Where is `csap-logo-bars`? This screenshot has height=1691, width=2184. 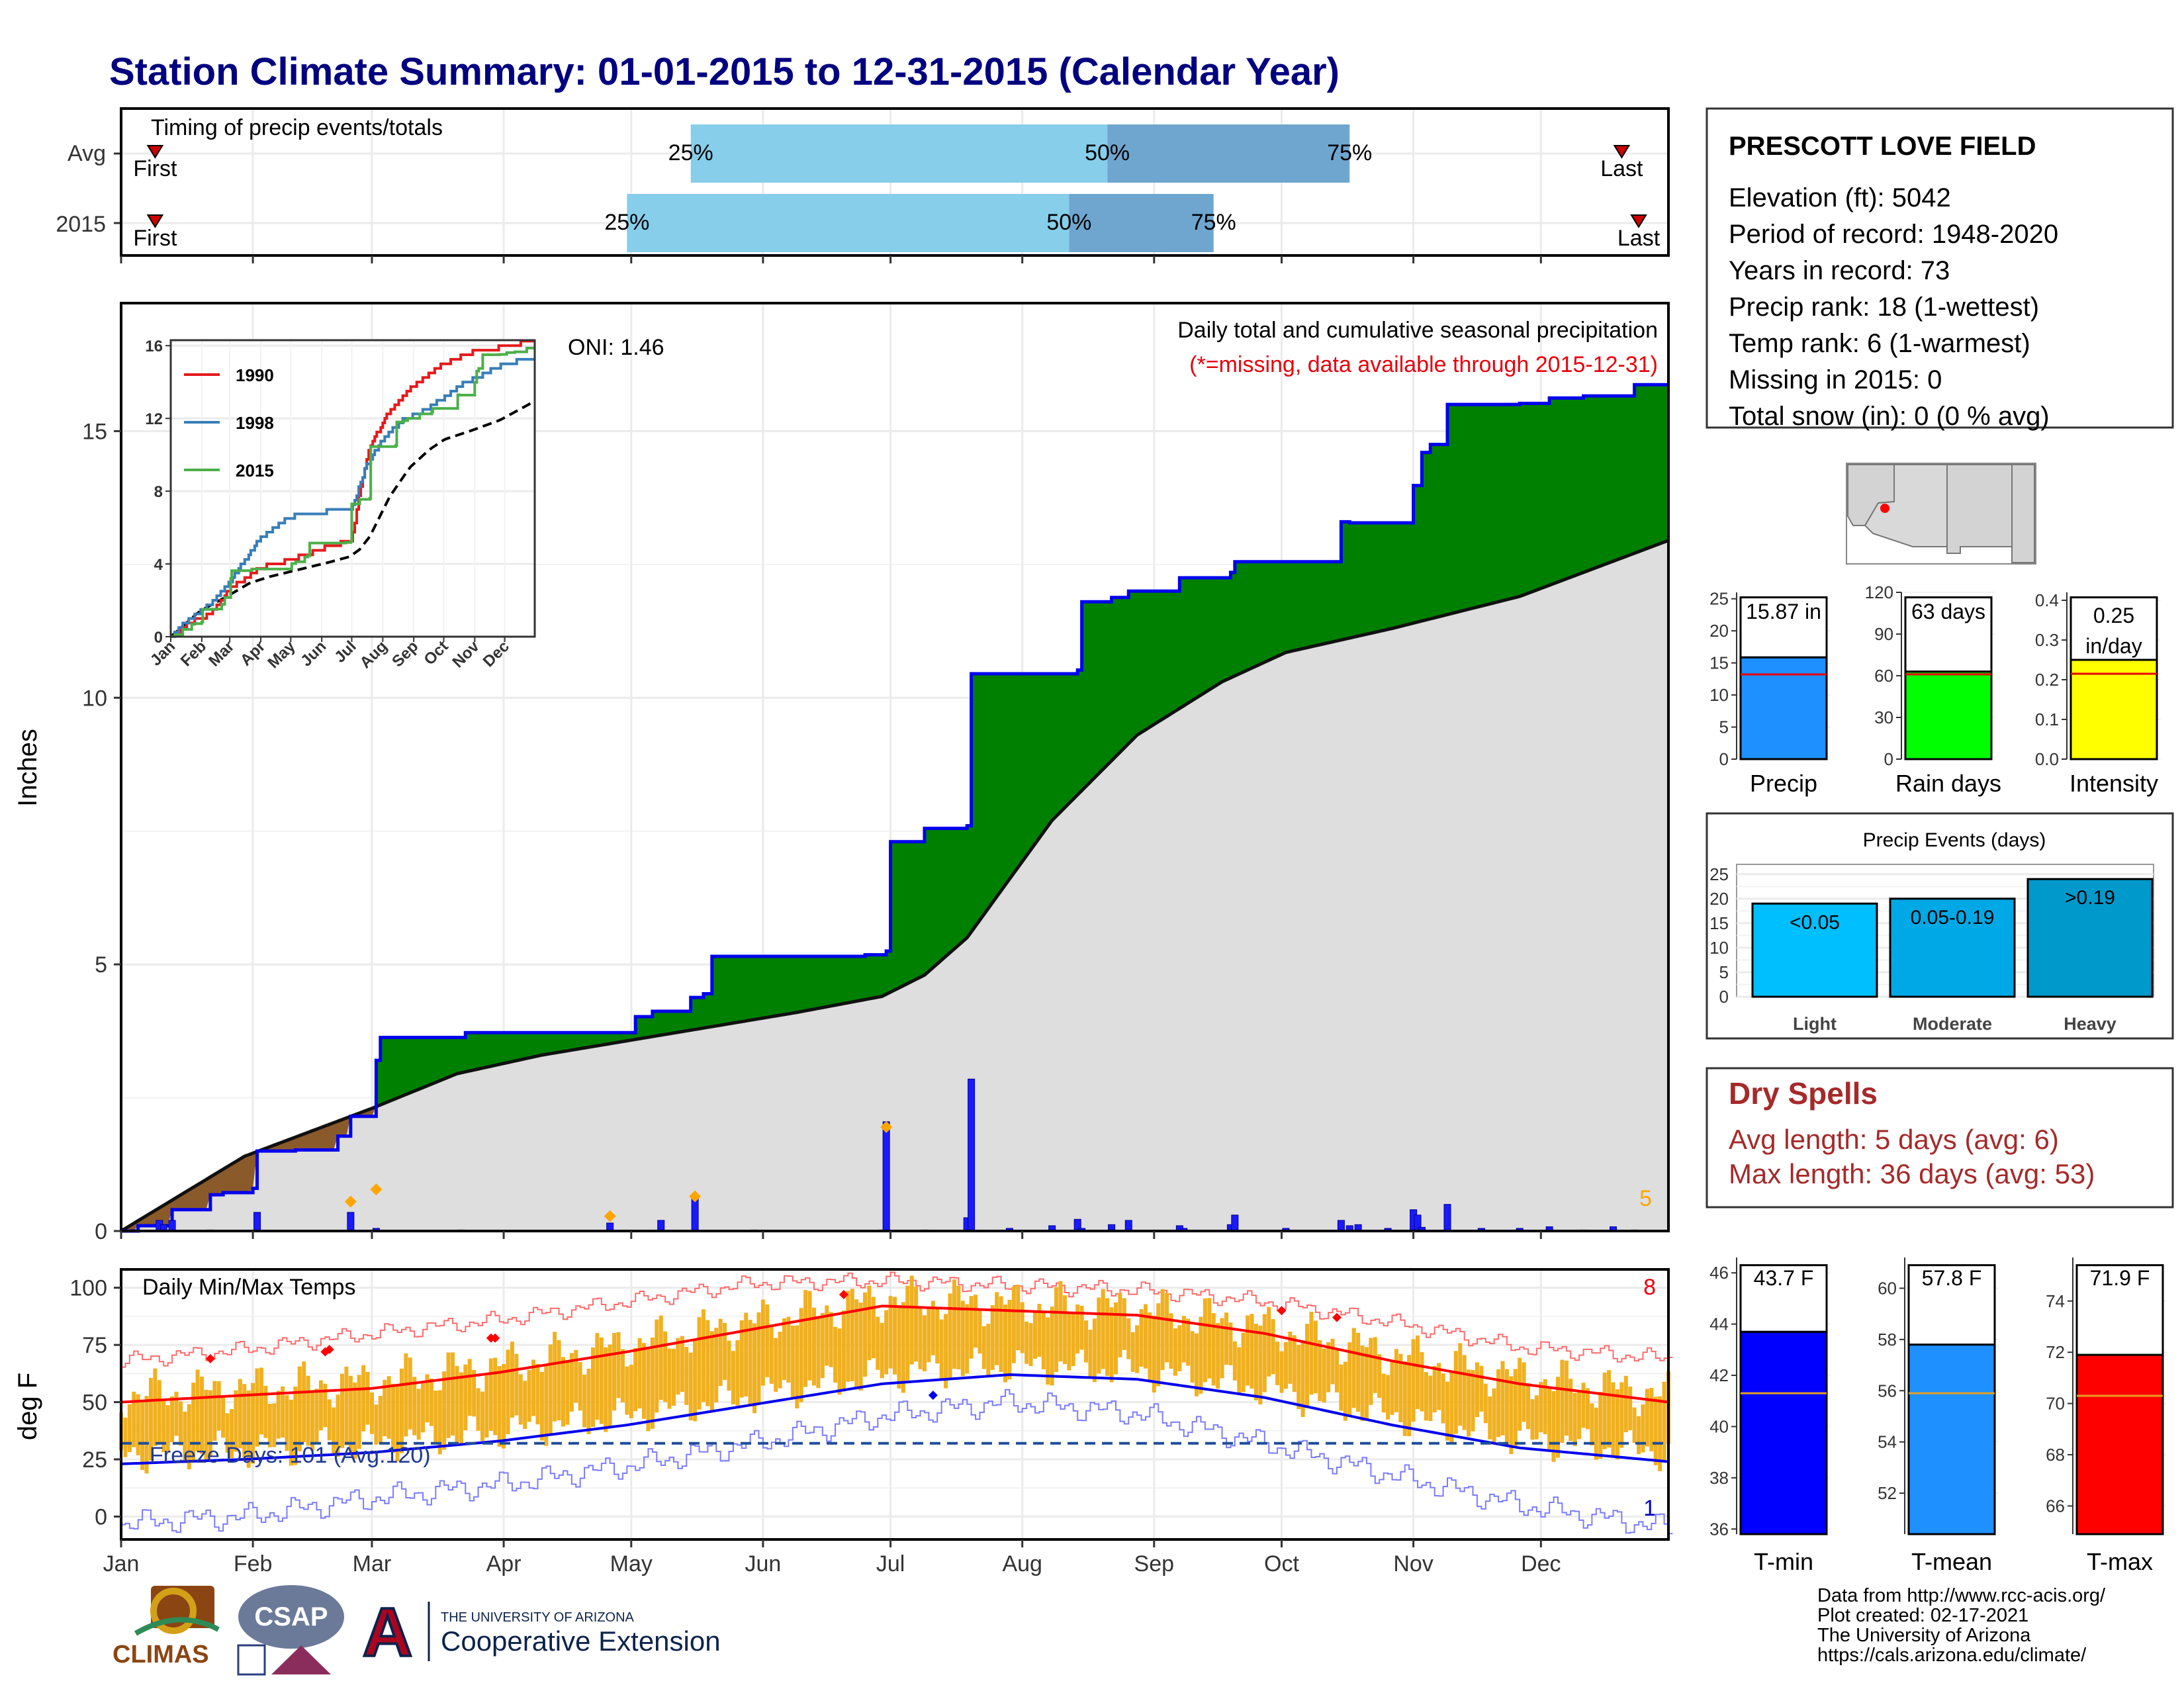 csap-logo-bars is located at coordinates (251, 1660).